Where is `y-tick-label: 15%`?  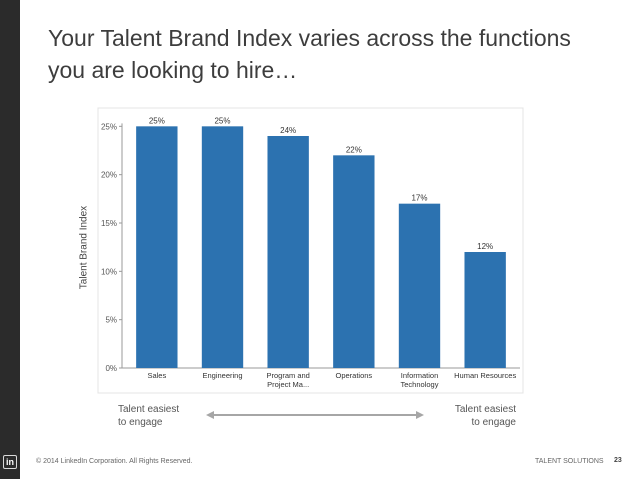
y-tick-label: 15% is located at coordinates (109, 223).